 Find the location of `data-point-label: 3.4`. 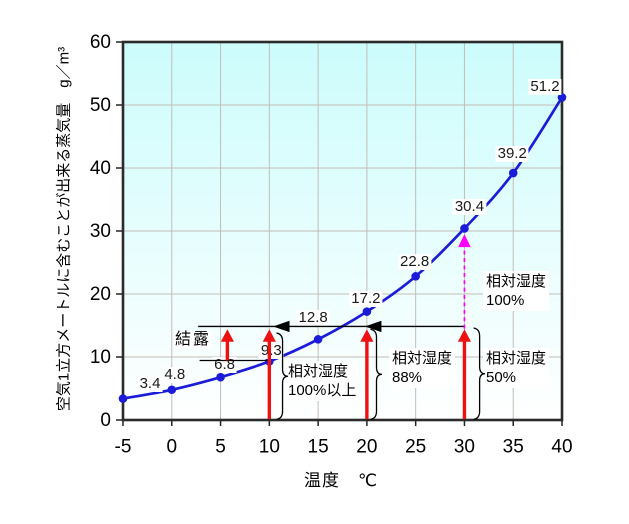

data-point-label: 3.4 is located at coordinates (150, 383).